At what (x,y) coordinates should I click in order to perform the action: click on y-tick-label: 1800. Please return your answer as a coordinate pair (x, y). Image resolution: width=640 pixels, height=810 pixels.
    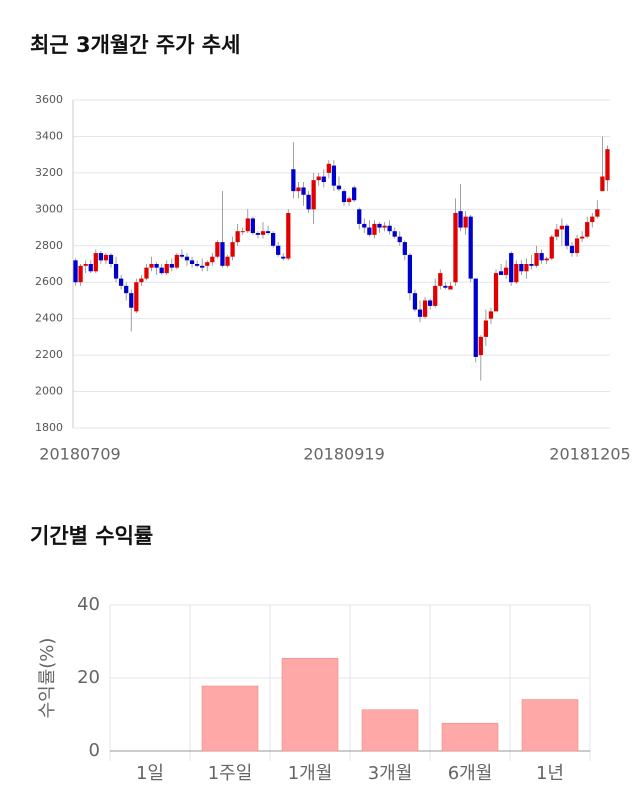
    Looking at the image, I should click on (49, 427).